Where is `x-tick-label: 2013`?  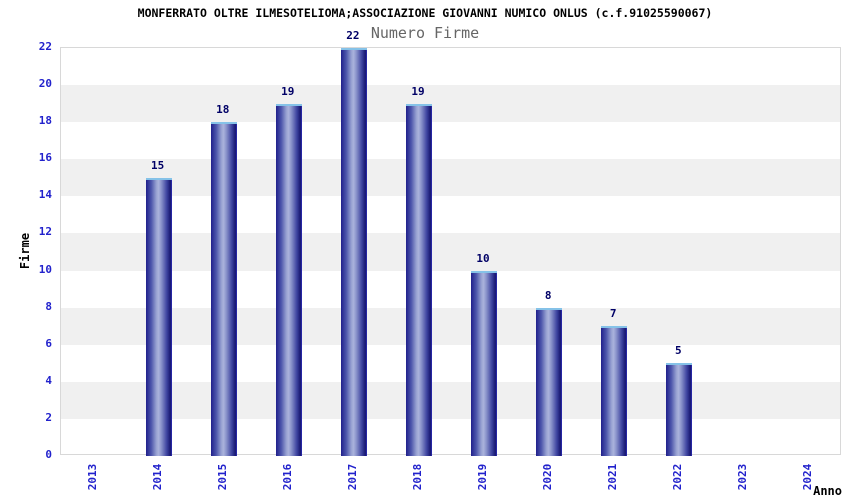
x-tick-label: 2013 is located at coordinates (92, 477).